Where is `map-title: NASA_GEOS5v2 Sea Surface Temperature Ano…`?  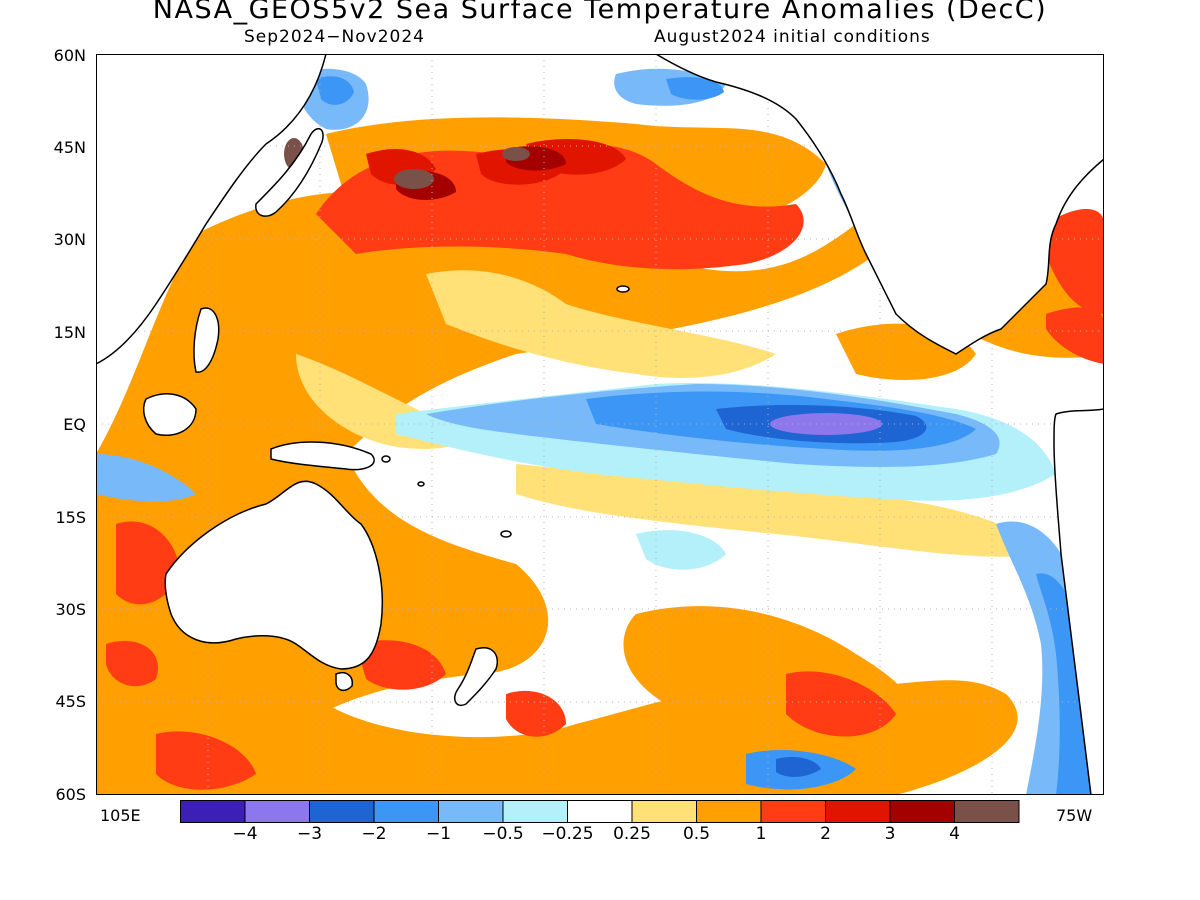 map-title: NASA_GEOS5v2 Sea Surface Temperature Ano… is located at coordinates (600, 12).